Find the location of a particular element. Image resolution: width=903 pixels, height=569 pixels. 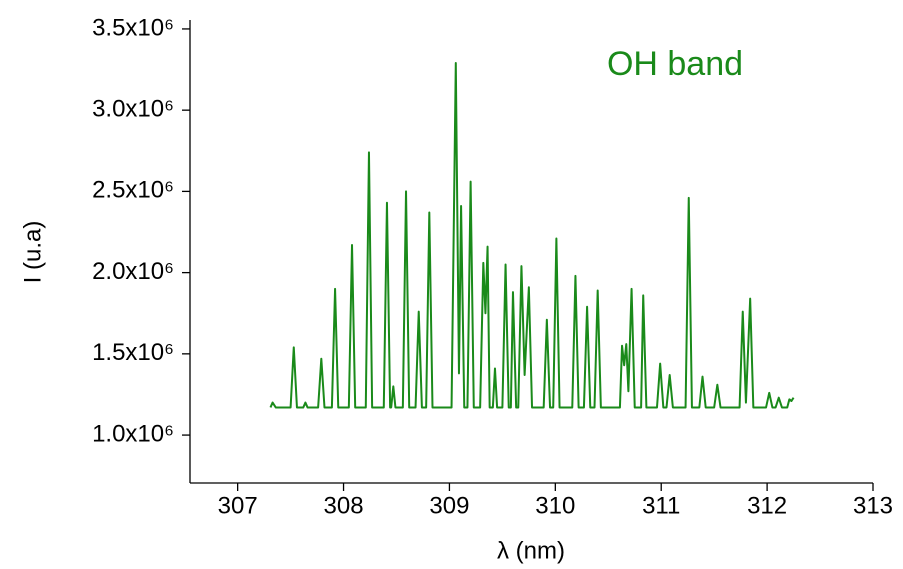

x-tick-label: 311 is located at coordinates (661, 505).